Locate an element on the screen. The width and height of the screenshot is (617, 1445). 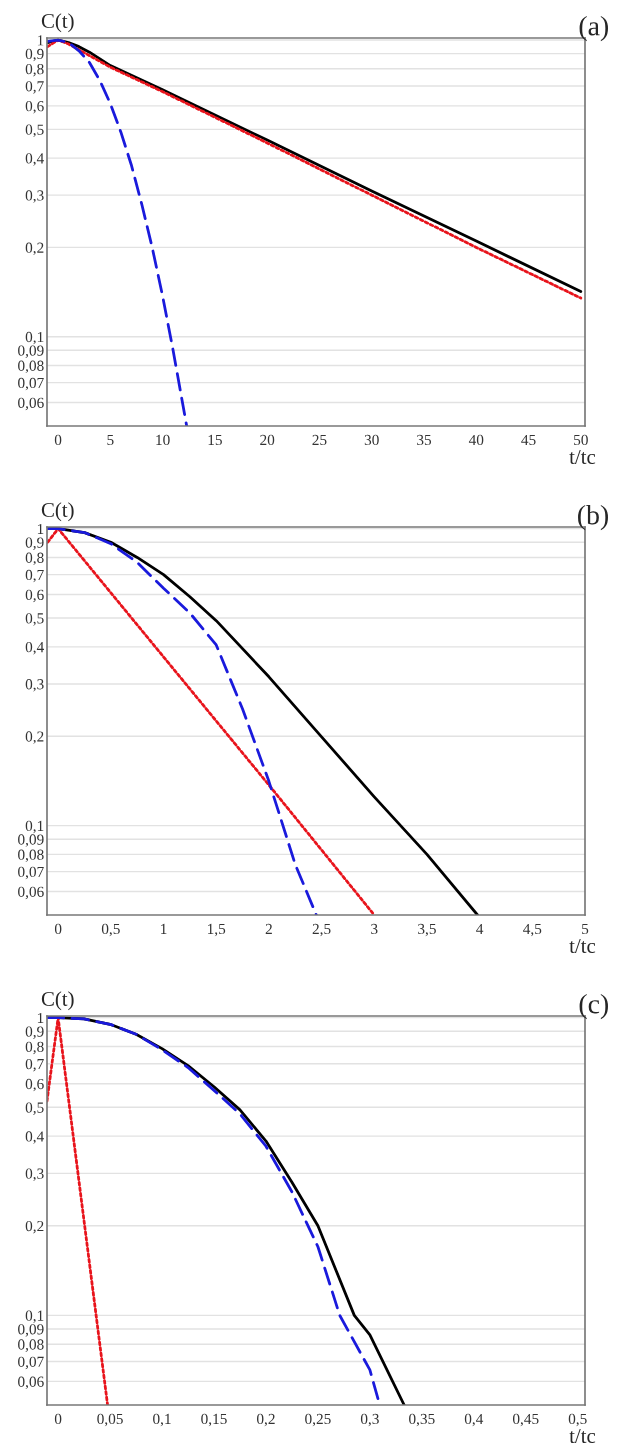
x-tick-label: 0,45 is located at coordinates (525, 1420).